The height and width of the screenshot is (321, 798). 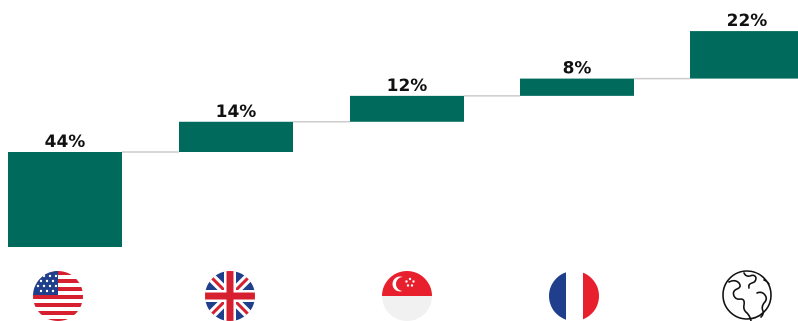 What do you see at coordinates (236, 112) in the screenshot?
I see `value-label-2: 14%` at bounding box center [236, 112].